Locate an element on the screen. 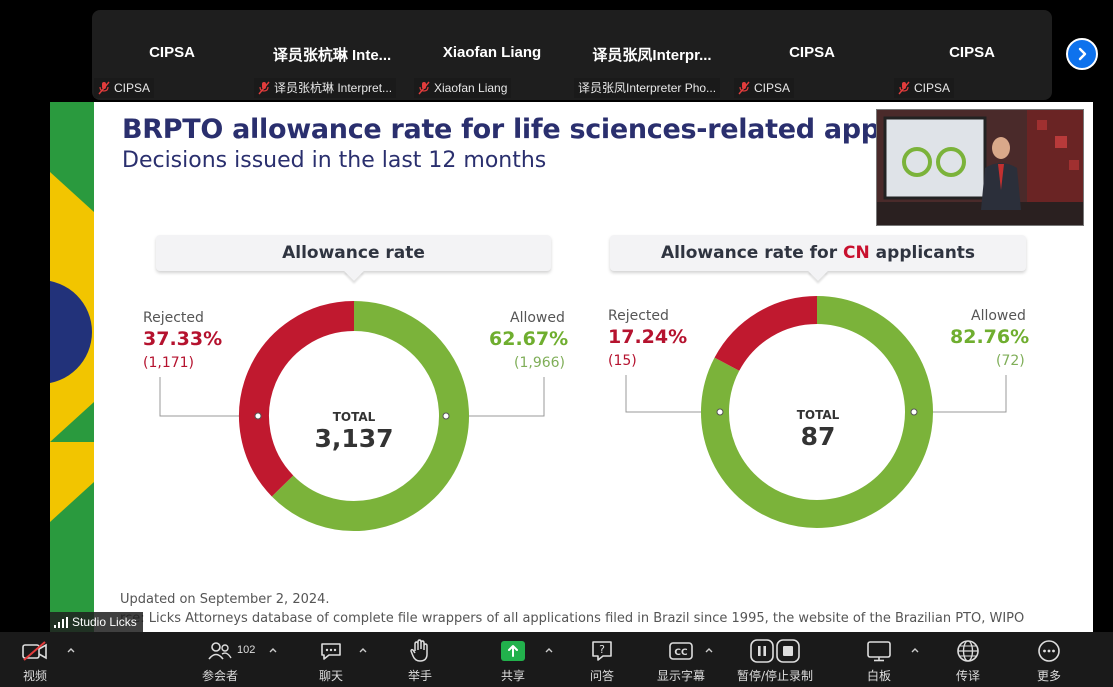 Image resolution: width=1113 pixels, height=687 pixels. share-button: 共享 is located at coordinates (513, 660).